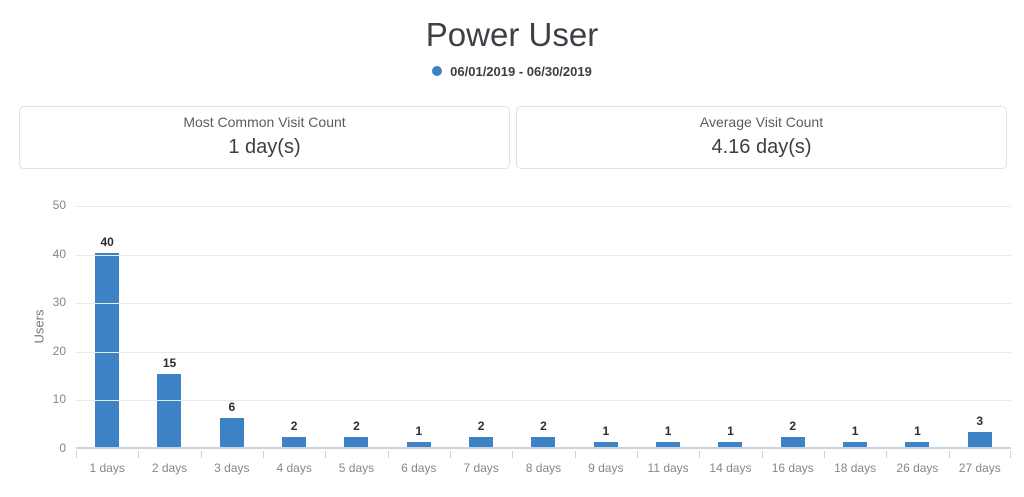  Describe the element at coordinates (730, 468) in the screenshot. I see `x-tick-label: 14 days` at that location.